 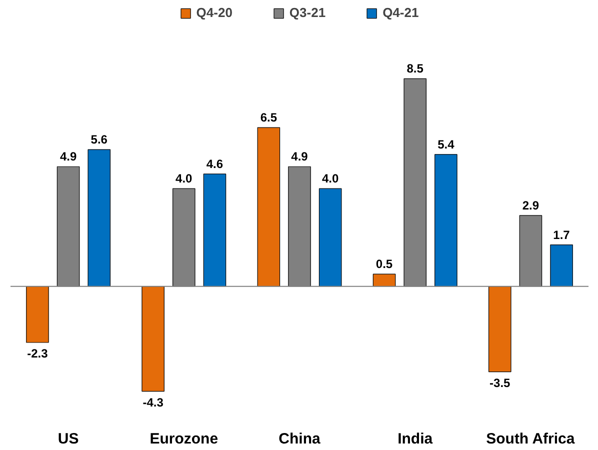 I want to click on x-tick-label: South Africa, so click(x=531, y=439).